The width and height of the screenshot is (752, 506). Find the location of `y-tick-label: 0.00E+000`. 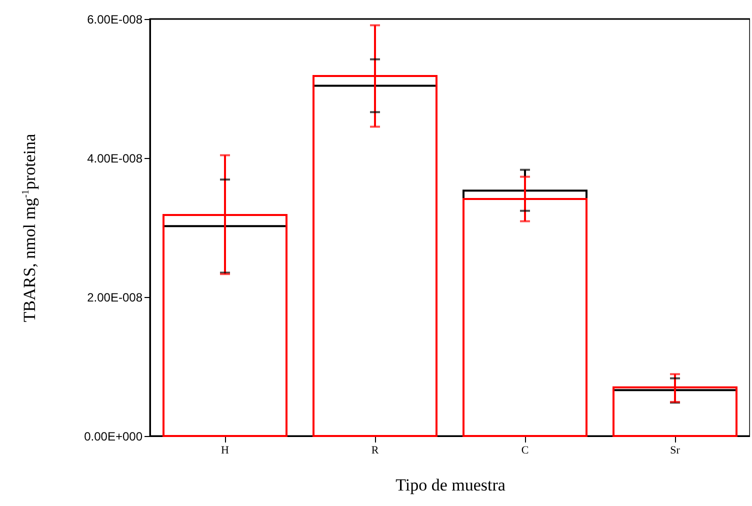

y-tick-label: 0.00E+000 is located at coordinates (113, 437).